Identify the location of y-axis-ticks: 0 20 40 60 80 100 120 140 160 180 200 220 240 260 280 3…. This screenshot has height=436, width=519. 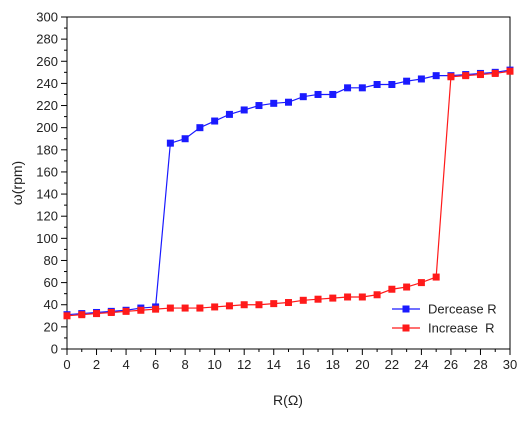
(51, 183).